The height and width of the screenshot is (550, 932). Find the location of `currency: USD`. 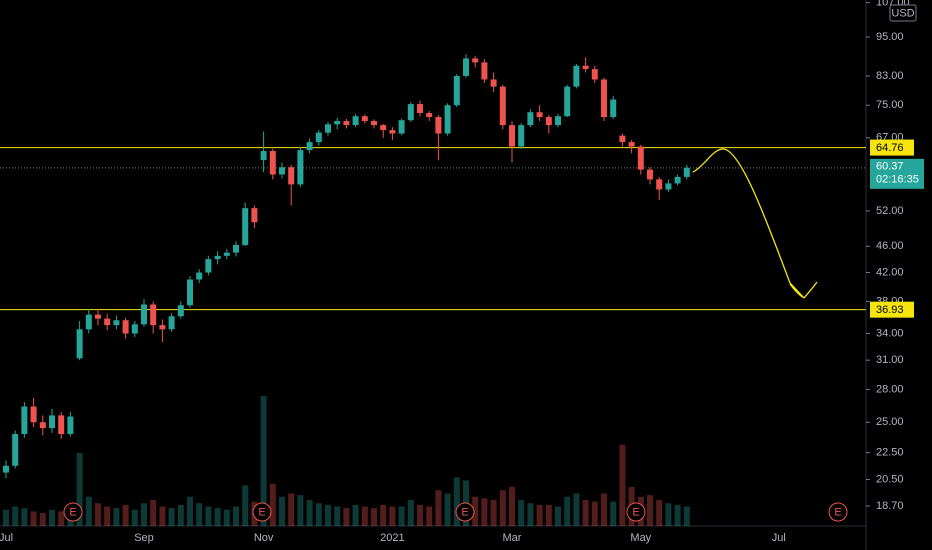

currency: USD is located at coordinates (902, 13).